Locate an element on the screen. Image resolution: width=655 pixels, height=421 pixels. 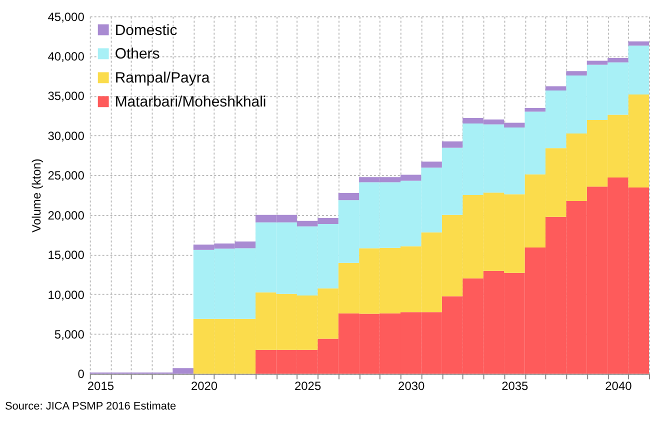
y-tick-label: 0 is located at coordinates (81, 374).